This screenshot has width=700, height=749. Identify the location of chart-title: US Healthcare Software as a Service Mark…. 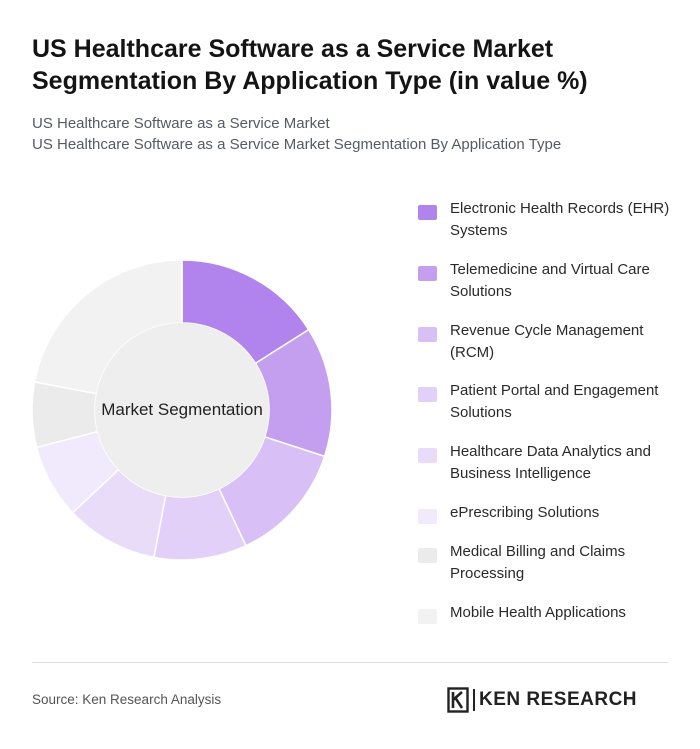
(310, 65).